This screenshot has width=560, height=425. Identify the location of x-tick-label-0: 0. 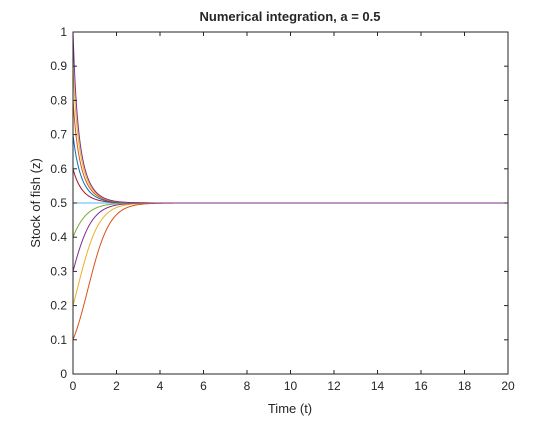
(73, 386).